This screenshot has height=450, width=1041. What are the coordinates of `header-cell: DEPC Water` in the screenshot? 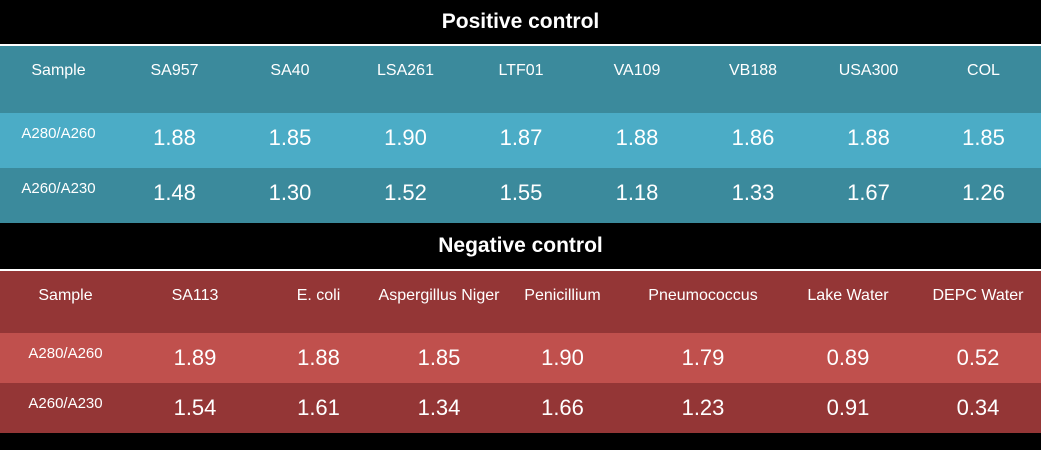 It's located at (978, 295).